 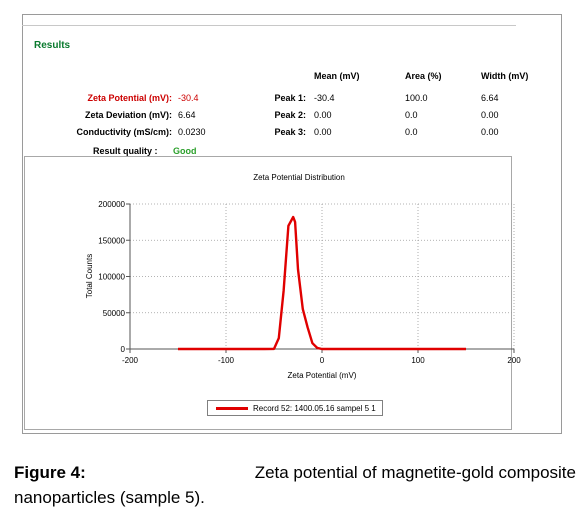 I want to click on col-header-area: Area (%), so click(x=423, y=76).